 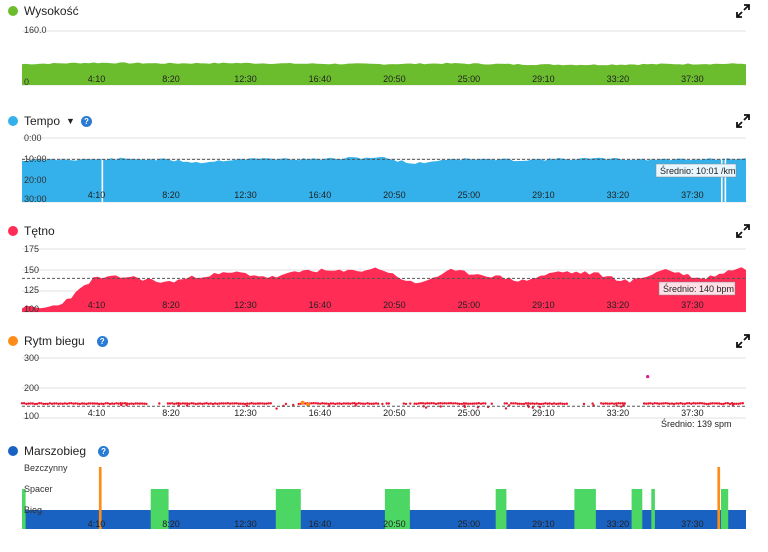 I want to click on gait-title: Marszobieg, so click(x=55, y=451).